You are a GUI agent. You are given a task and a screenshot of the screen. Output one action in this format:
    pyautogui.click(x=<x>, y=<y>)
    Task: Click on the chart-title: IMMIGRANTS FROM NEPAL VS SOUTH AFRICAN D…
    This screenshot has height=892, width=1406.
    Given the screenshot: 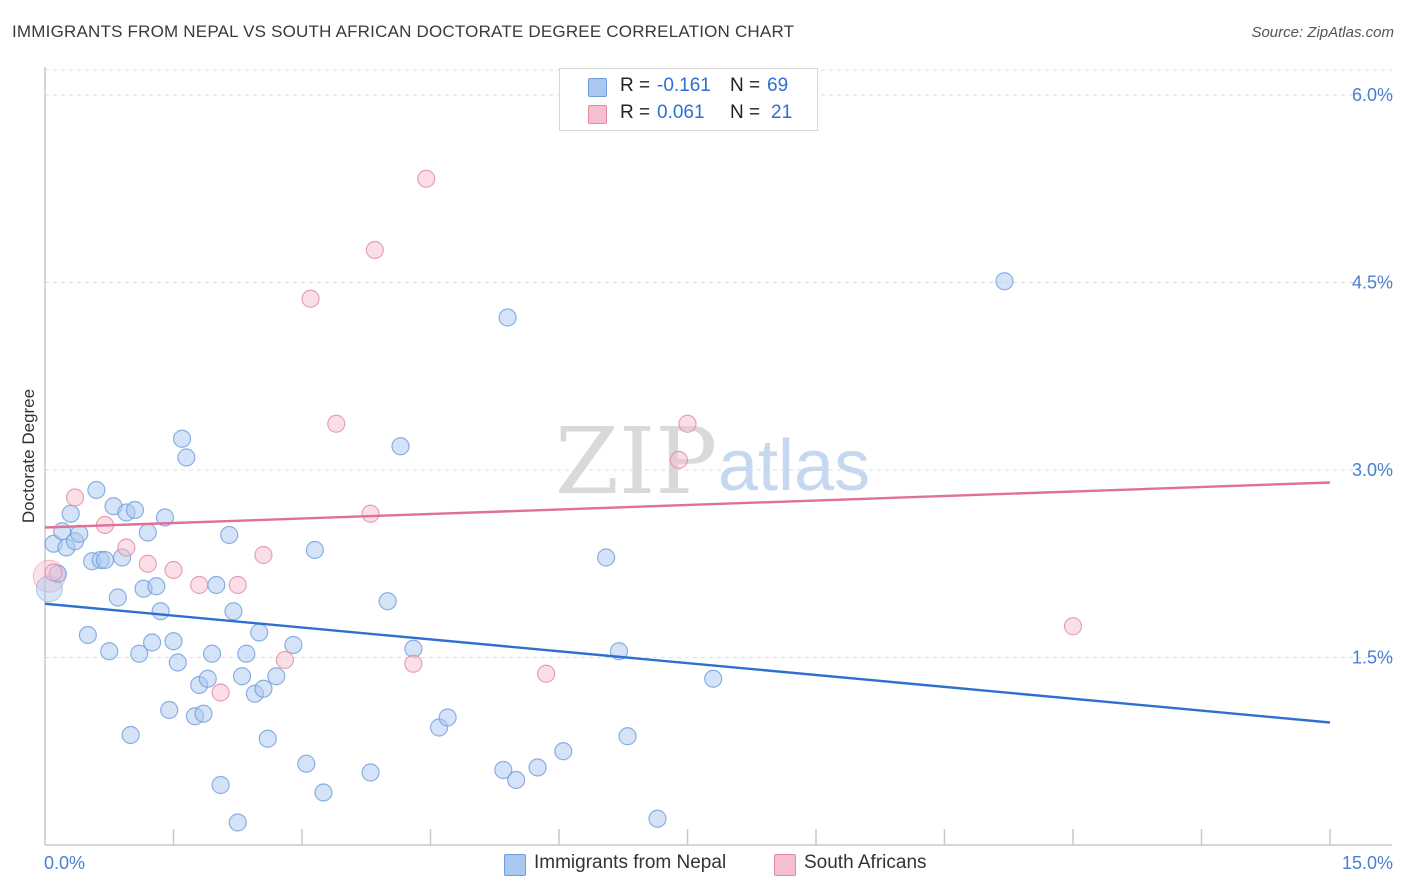 What is the action you would take?
    pyautogui.click(x=403, y=31)
    